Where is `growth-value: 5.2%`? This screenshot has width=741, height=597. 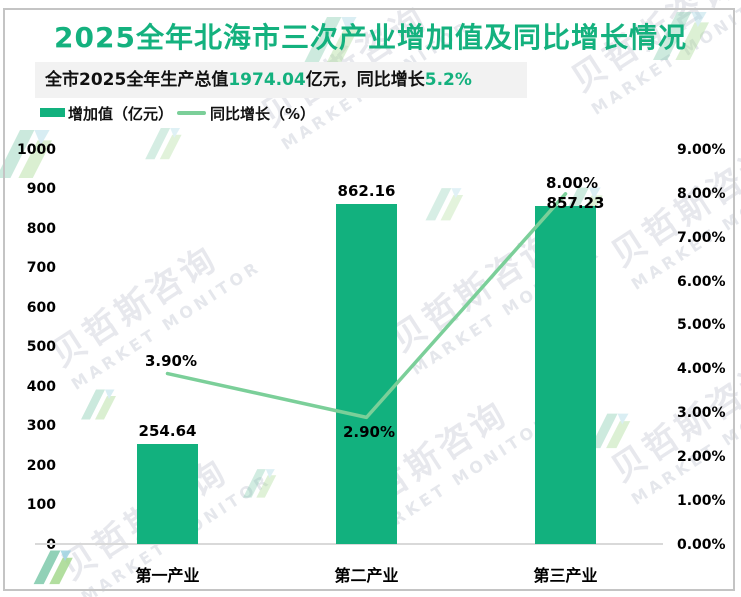
growth-value: 5.2% is located at coordinates (448, 80).